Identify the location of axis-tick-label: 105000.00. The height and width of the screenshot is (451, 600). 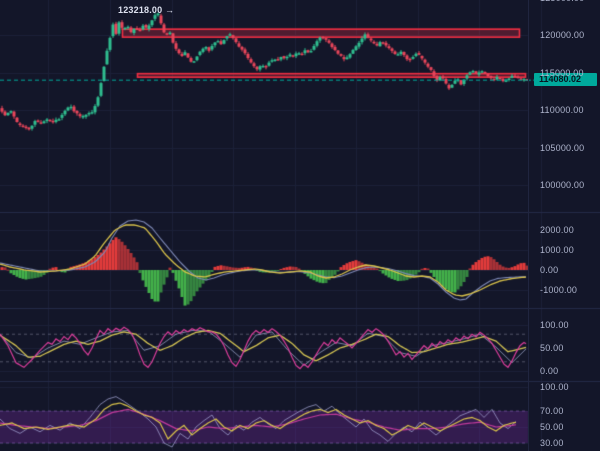
(562, 147).